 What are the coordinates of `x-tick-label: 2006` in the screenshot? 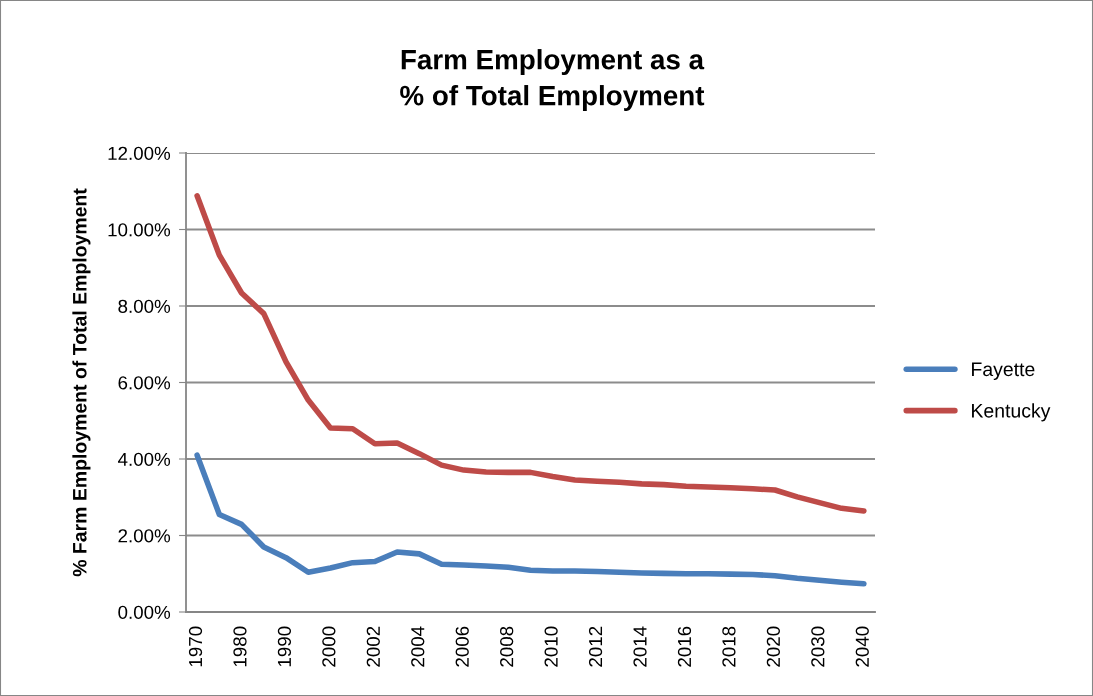 It's located at (462, 646).